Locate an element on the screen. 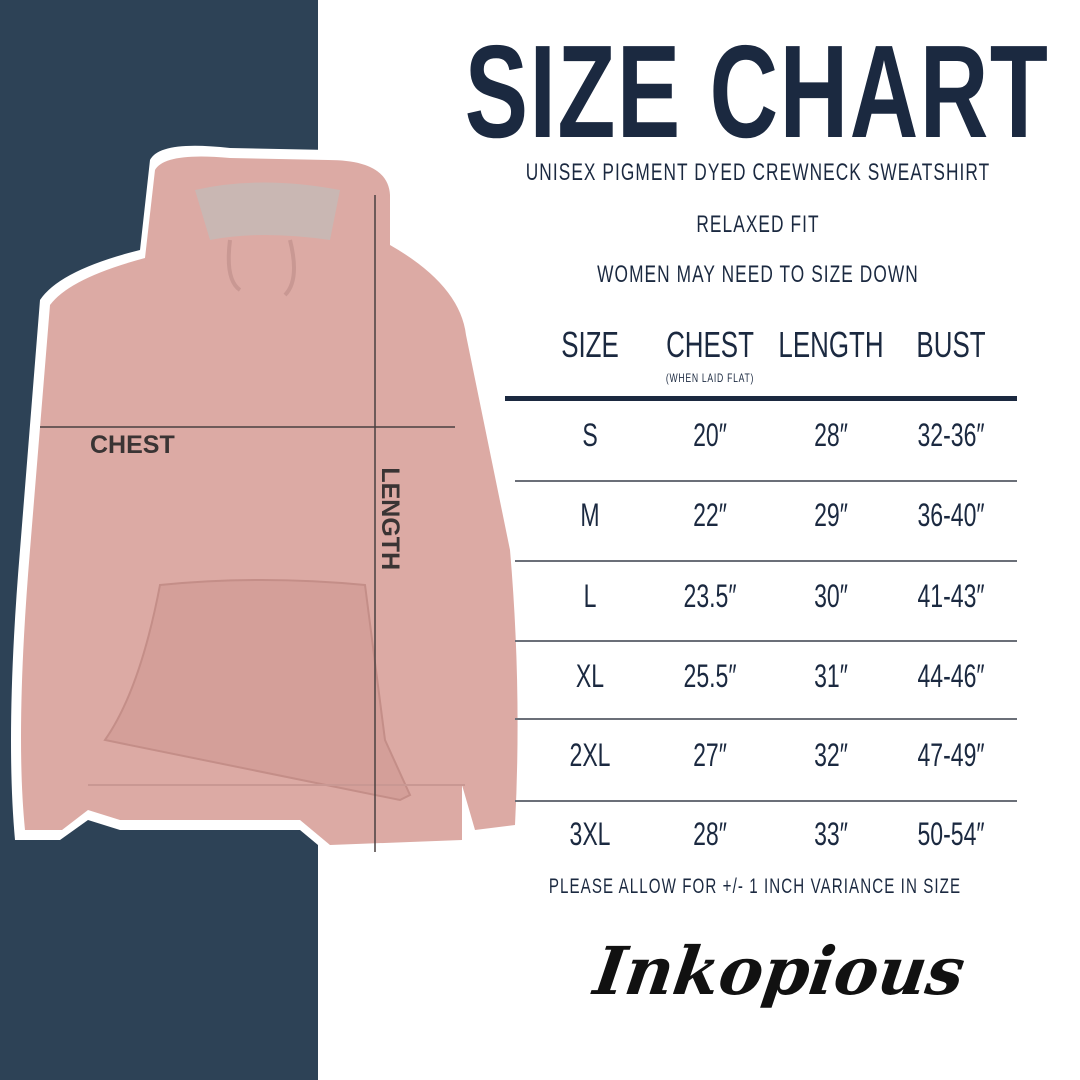 This screenshot has width=1080, height=1080. cell-chest: 25.5″ is located at coordinates (710, 676).